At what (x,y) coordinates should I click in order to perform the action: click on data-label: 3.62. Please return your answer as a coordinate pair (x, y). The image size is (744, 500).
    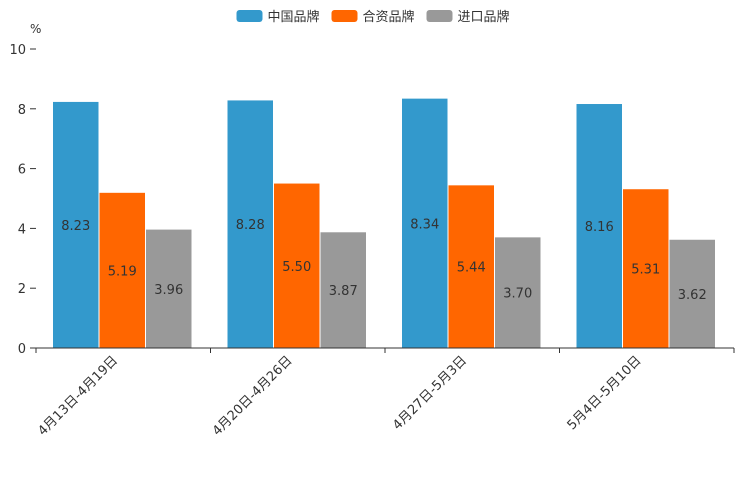
    Looking at the image, I should click on (692, 295).